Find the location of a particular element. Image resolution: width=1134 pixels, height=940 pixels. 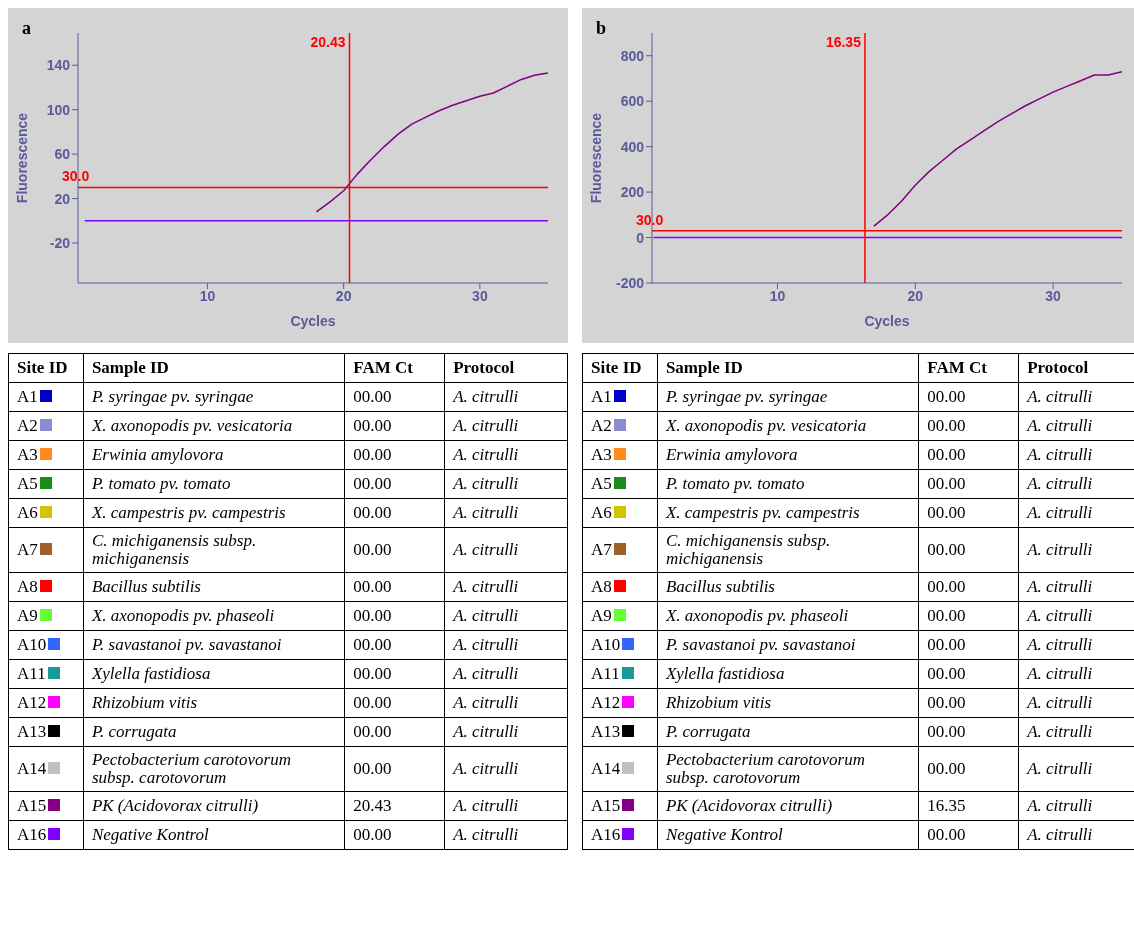

text: 16.35 is located at coordinates (968, 806).